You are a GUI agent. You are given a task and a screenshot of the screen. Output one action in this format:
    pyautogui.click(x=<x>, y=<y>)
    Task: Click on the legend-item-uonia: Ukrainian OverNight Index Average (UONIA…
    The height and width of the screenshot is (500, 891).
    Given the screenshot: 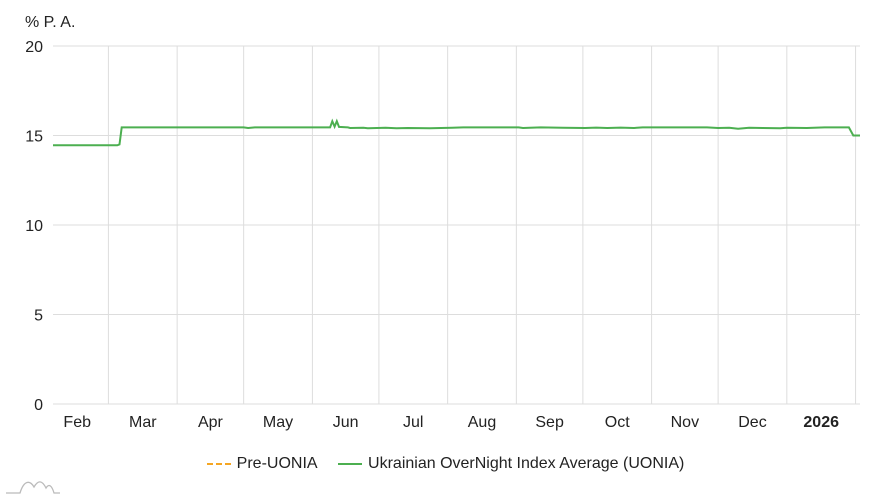 What is the action you would take?
    pyautogui.click(x=511, y=464)
    